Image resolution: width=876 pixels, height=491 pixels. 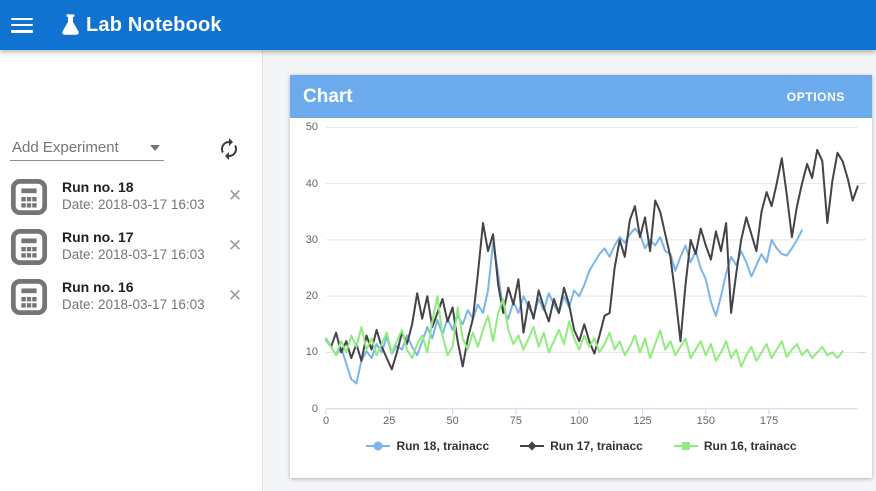 I want to click on run-title: Run no. 16, so click(x=98, y=287).